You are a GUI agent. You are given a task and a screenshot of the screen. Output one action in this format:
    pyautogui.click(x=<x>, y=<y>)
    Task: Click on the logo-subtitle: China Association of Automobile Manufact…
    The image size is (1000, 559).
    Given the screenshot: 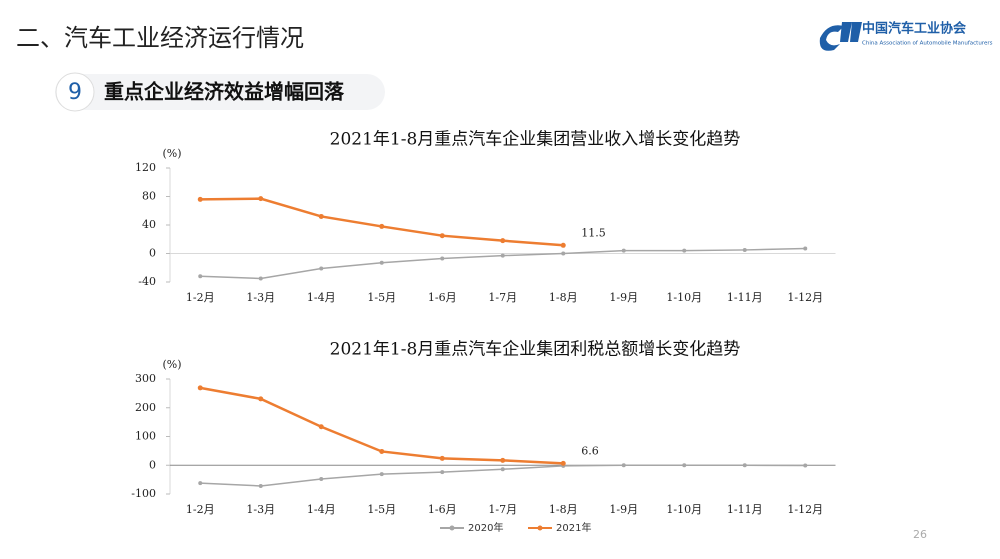 What is the action you would take?
    pyautogui.click(x=927, y=44)
    